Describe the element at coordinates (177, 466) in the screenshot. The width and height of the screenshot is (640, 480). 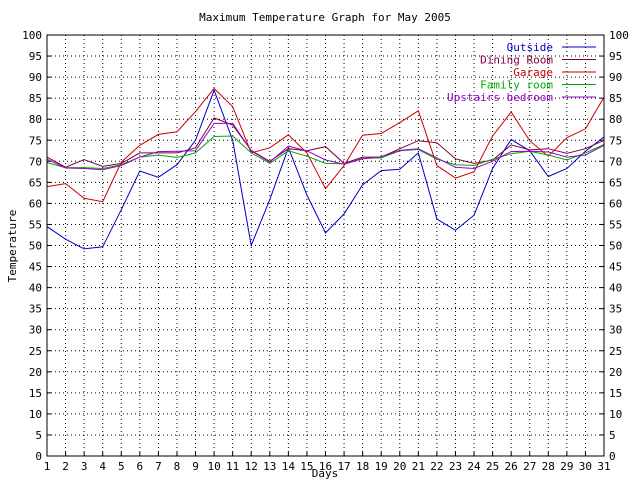
I see `x-tick-label: 8` at that location.